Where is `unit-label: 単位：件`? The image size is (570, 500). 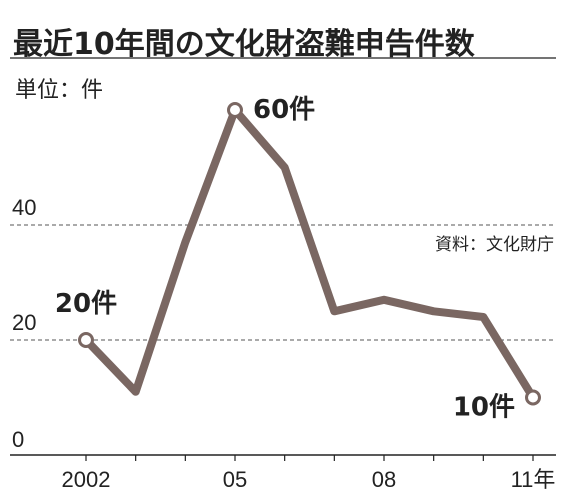
unit-label: 単位：件 is located at coordinates (59, 90).